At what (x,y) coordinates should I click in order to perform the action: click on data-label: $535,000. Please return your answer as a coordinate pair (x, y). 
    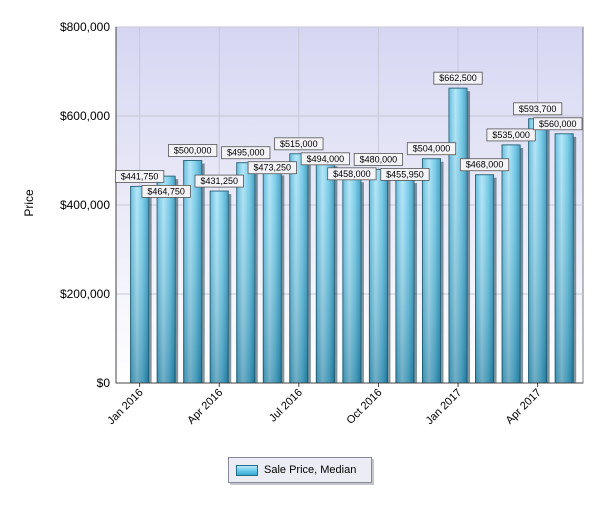
    Looking at the image, I should click on (511, 135).